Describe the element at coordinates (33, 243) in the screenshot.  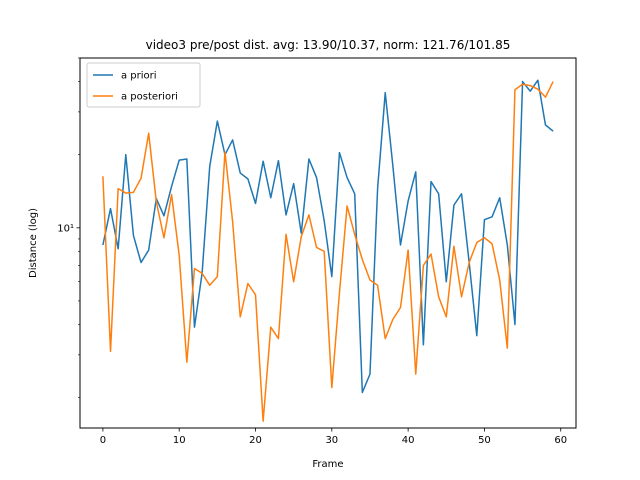
I see `y-axis-label: Distance (log)` at that location.